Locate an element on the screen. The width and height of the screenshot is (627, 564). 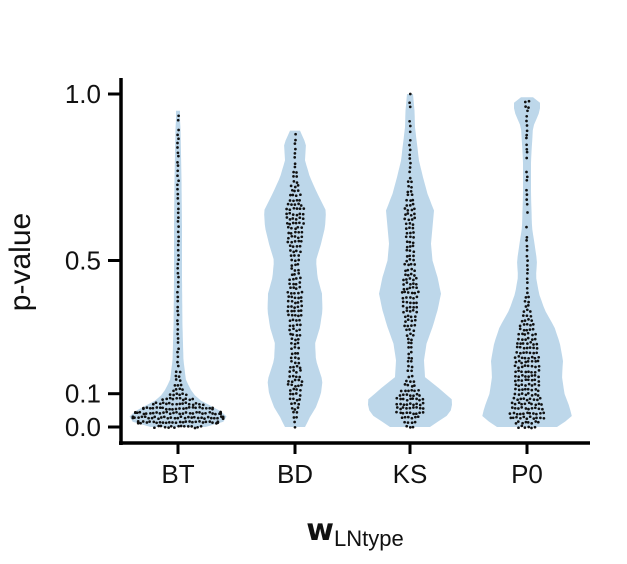
y-tick-label: 0.1 is located at coordinates (83, 394).